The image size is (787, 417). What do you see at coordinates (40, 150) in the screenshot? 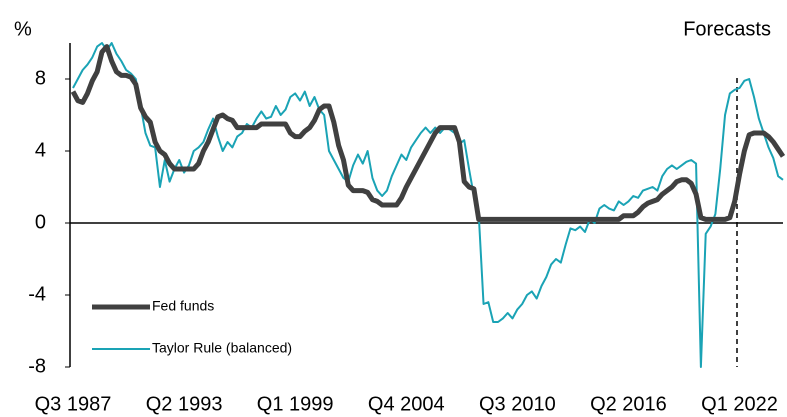
I see `y-tick-label: 4` at bounding box center [40, 150].